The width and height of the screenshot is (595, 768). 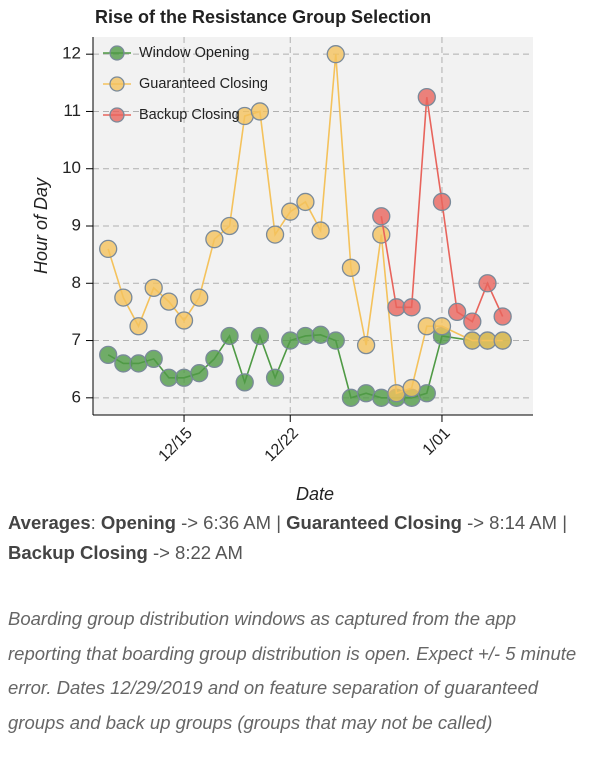 I want to click on averages-text: -> 8:22 AM, so click(x=195, y=552).